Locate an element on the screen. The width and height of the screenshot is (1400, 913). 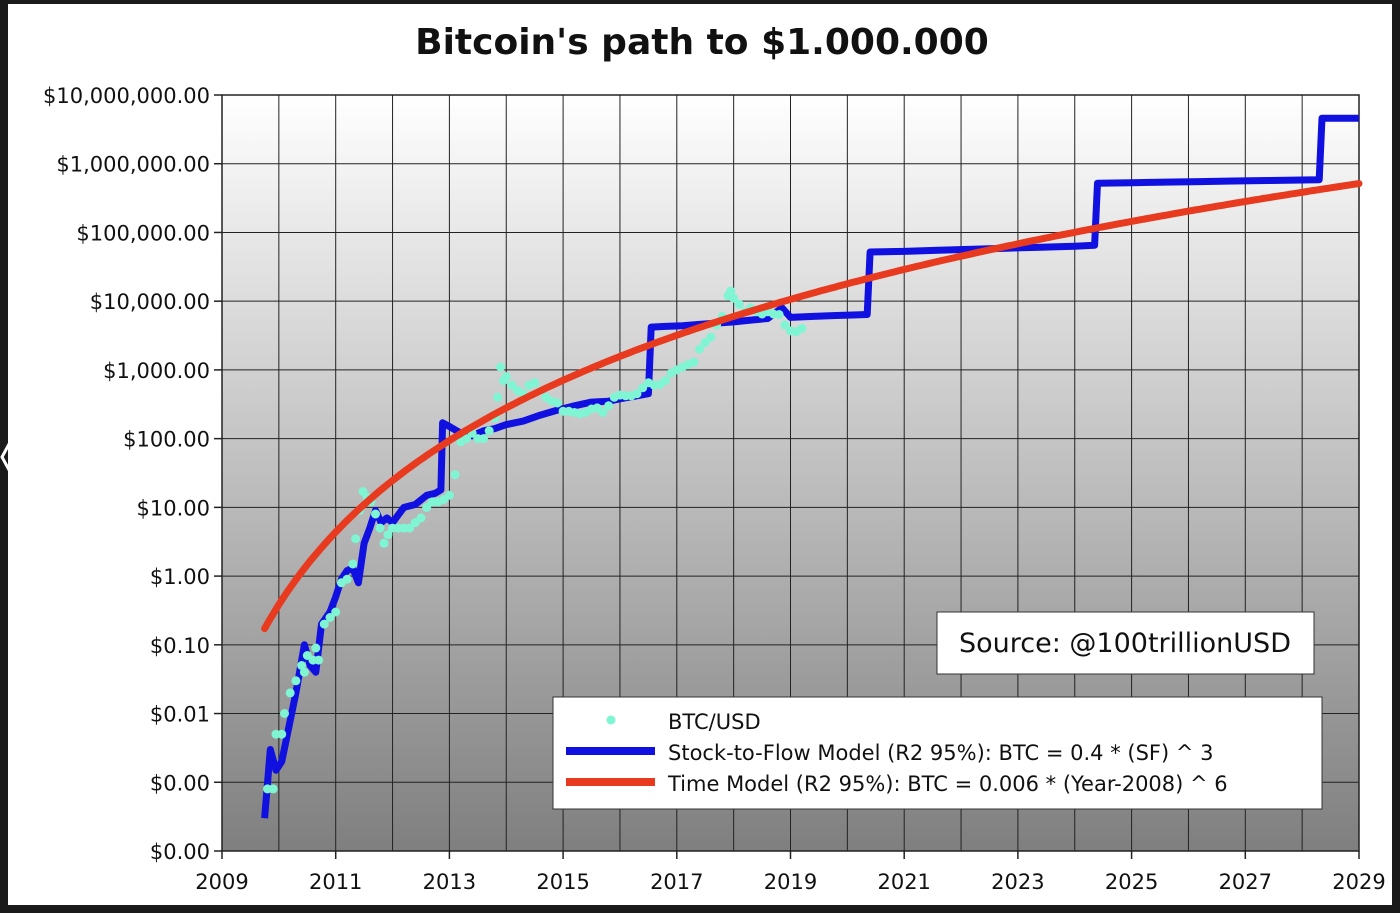
x-tick-label: 2017 is located at coordinates (676, 882).